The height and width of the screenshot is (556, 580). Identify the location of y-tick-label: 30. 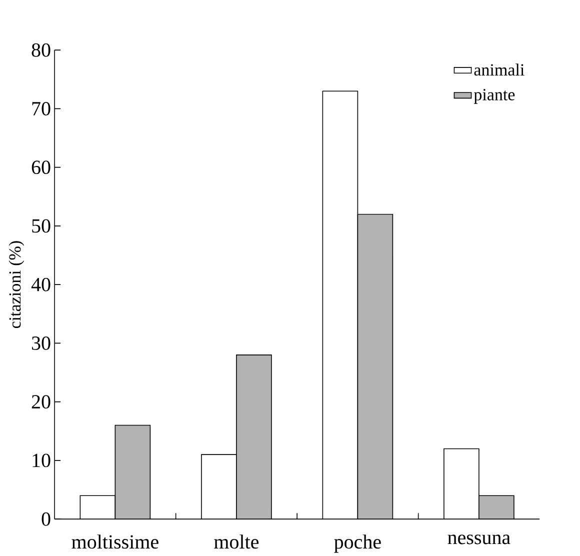
(41, 343).